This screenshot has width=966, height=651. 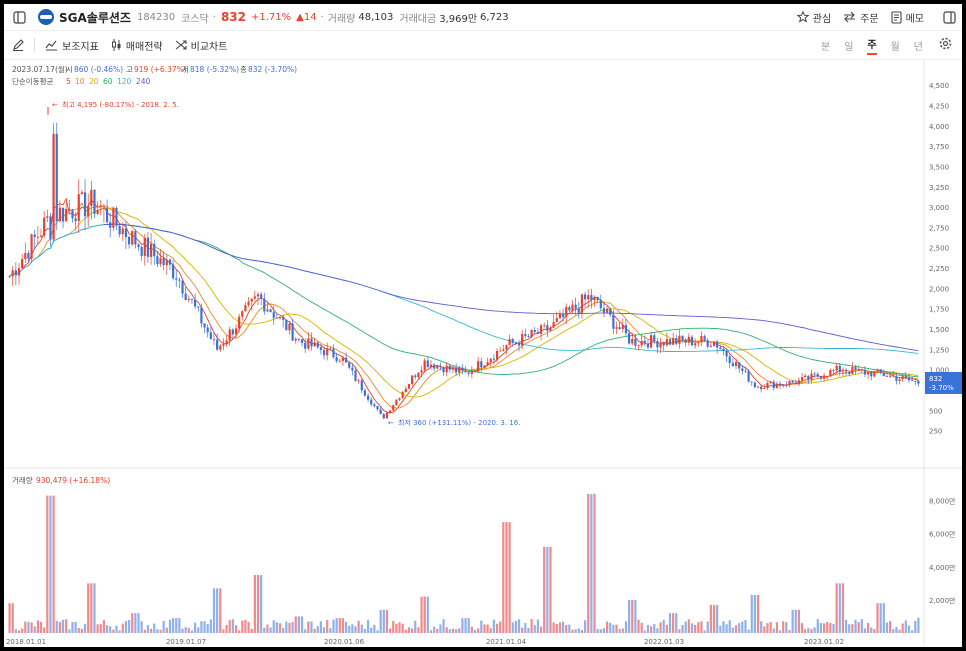 What do you see at coordinates (26, 642) in the screenshot?
I see `time-tick-label: 2018.01.01` at bounding box center [26, 642].